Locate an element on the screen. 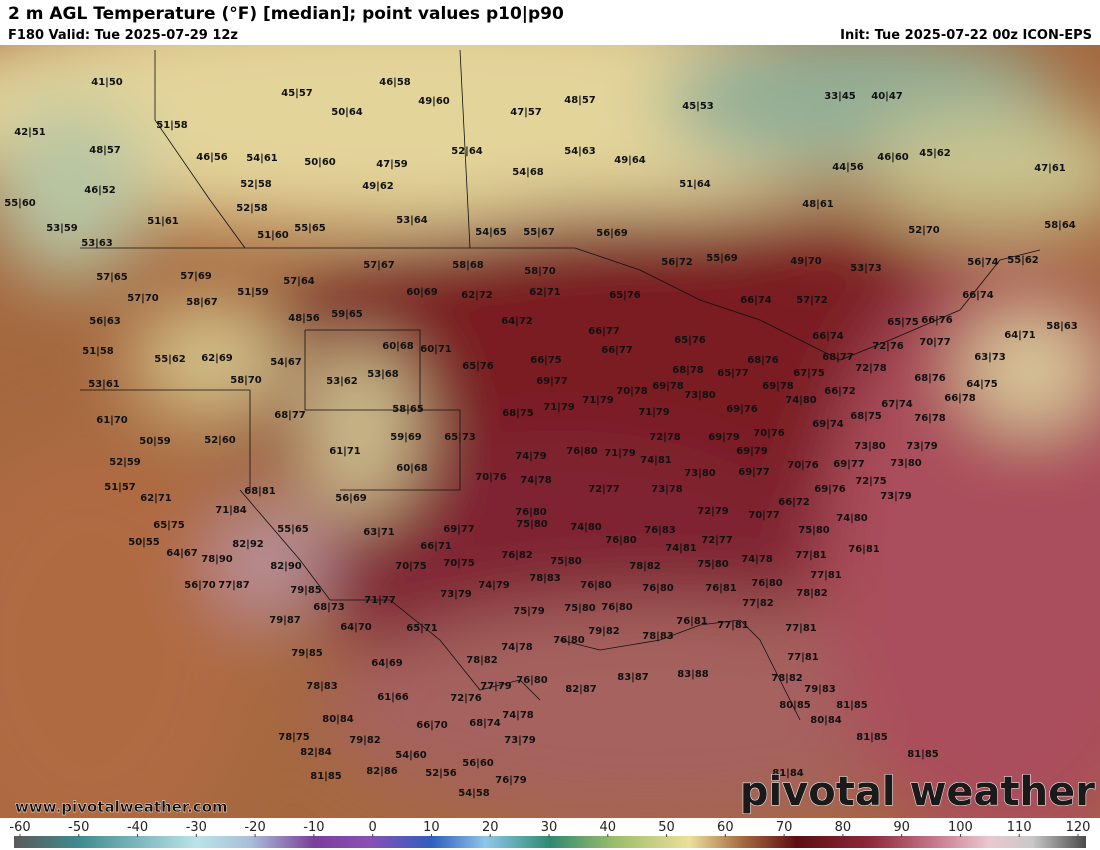 Image resolution: width=1100 pixels, height=850 pixels. point-value: 51|60 is located at coordinates (273, 235).